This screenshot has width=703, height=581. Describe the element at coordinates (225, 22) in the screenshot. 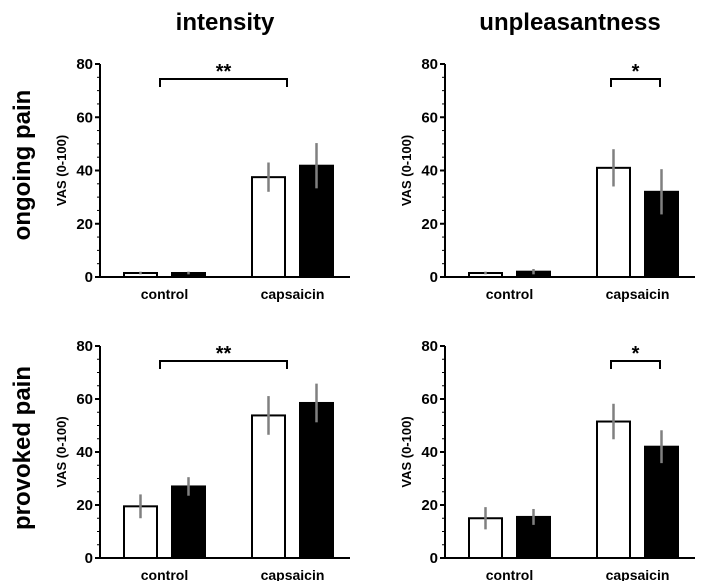

I see `column-title-intensity: intensity` at that location.